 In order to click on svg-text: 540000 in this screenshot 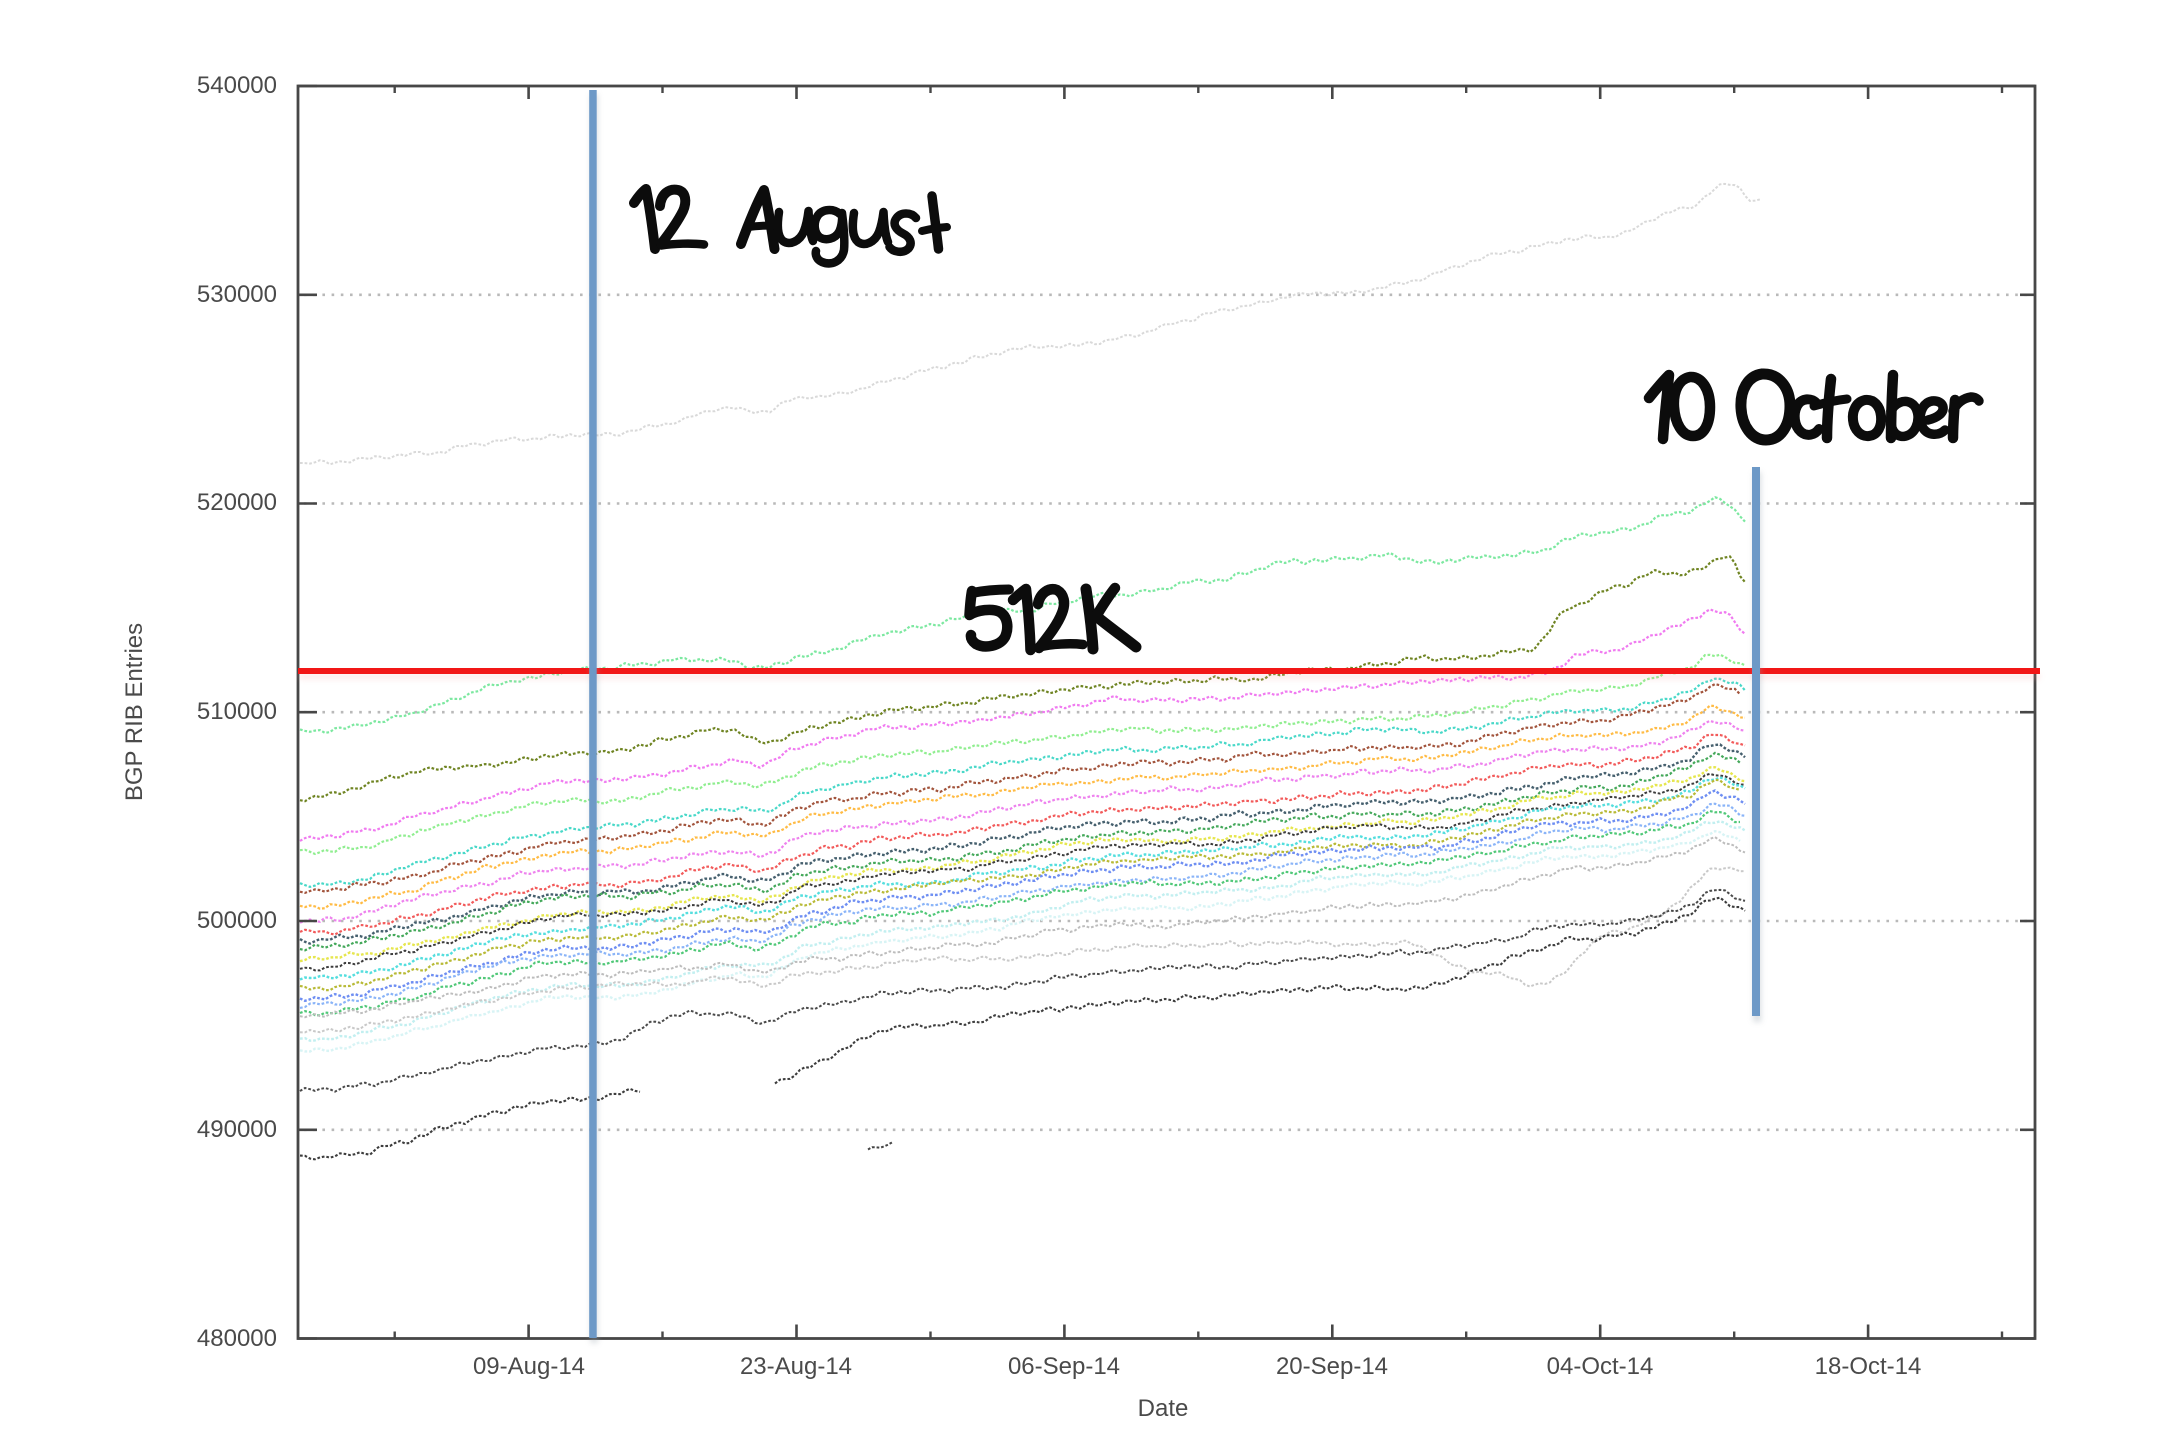, I will do `click(237, 85)`.